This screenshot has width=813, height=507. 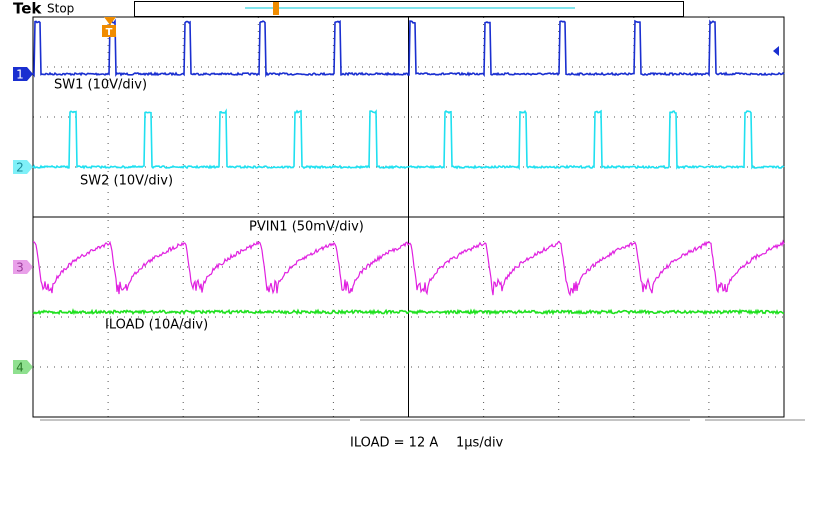 I want to click on trigger-marker, so click(x=109, y=31).